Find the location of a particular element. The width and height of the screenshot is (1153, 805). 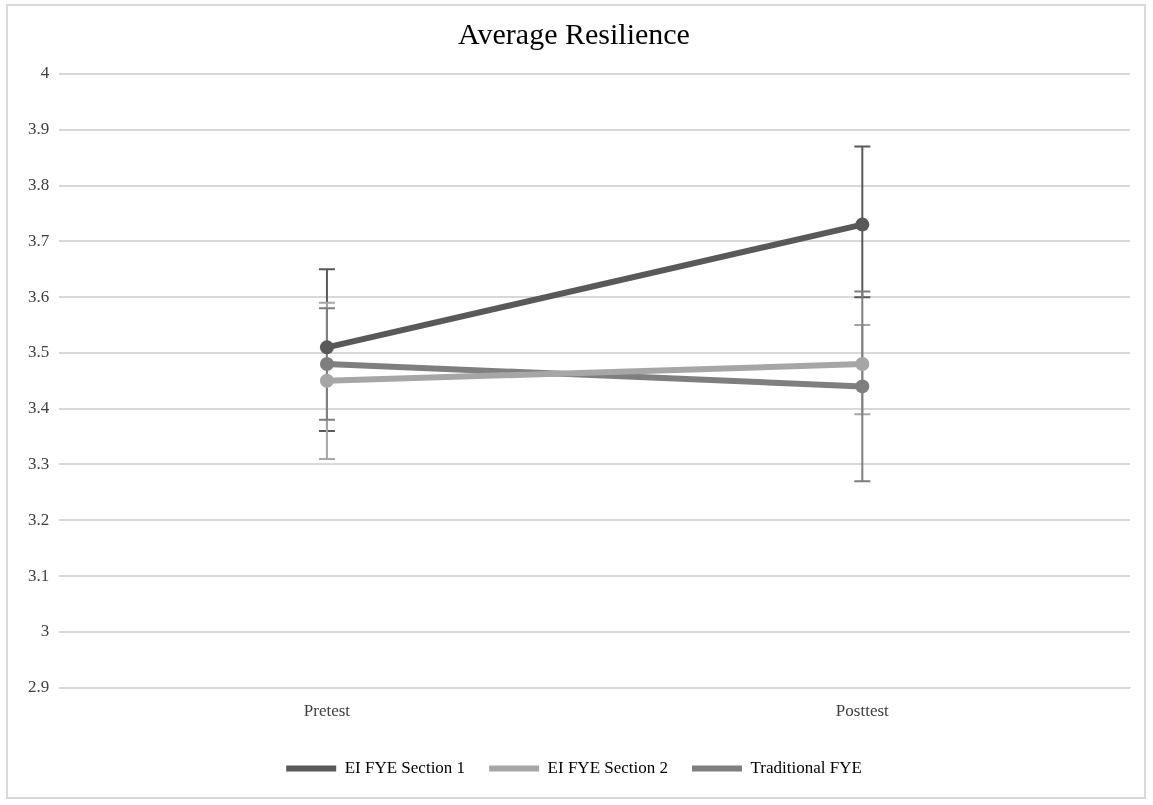

legend-label: Traditional FYE is located at coordinates (806, 767).